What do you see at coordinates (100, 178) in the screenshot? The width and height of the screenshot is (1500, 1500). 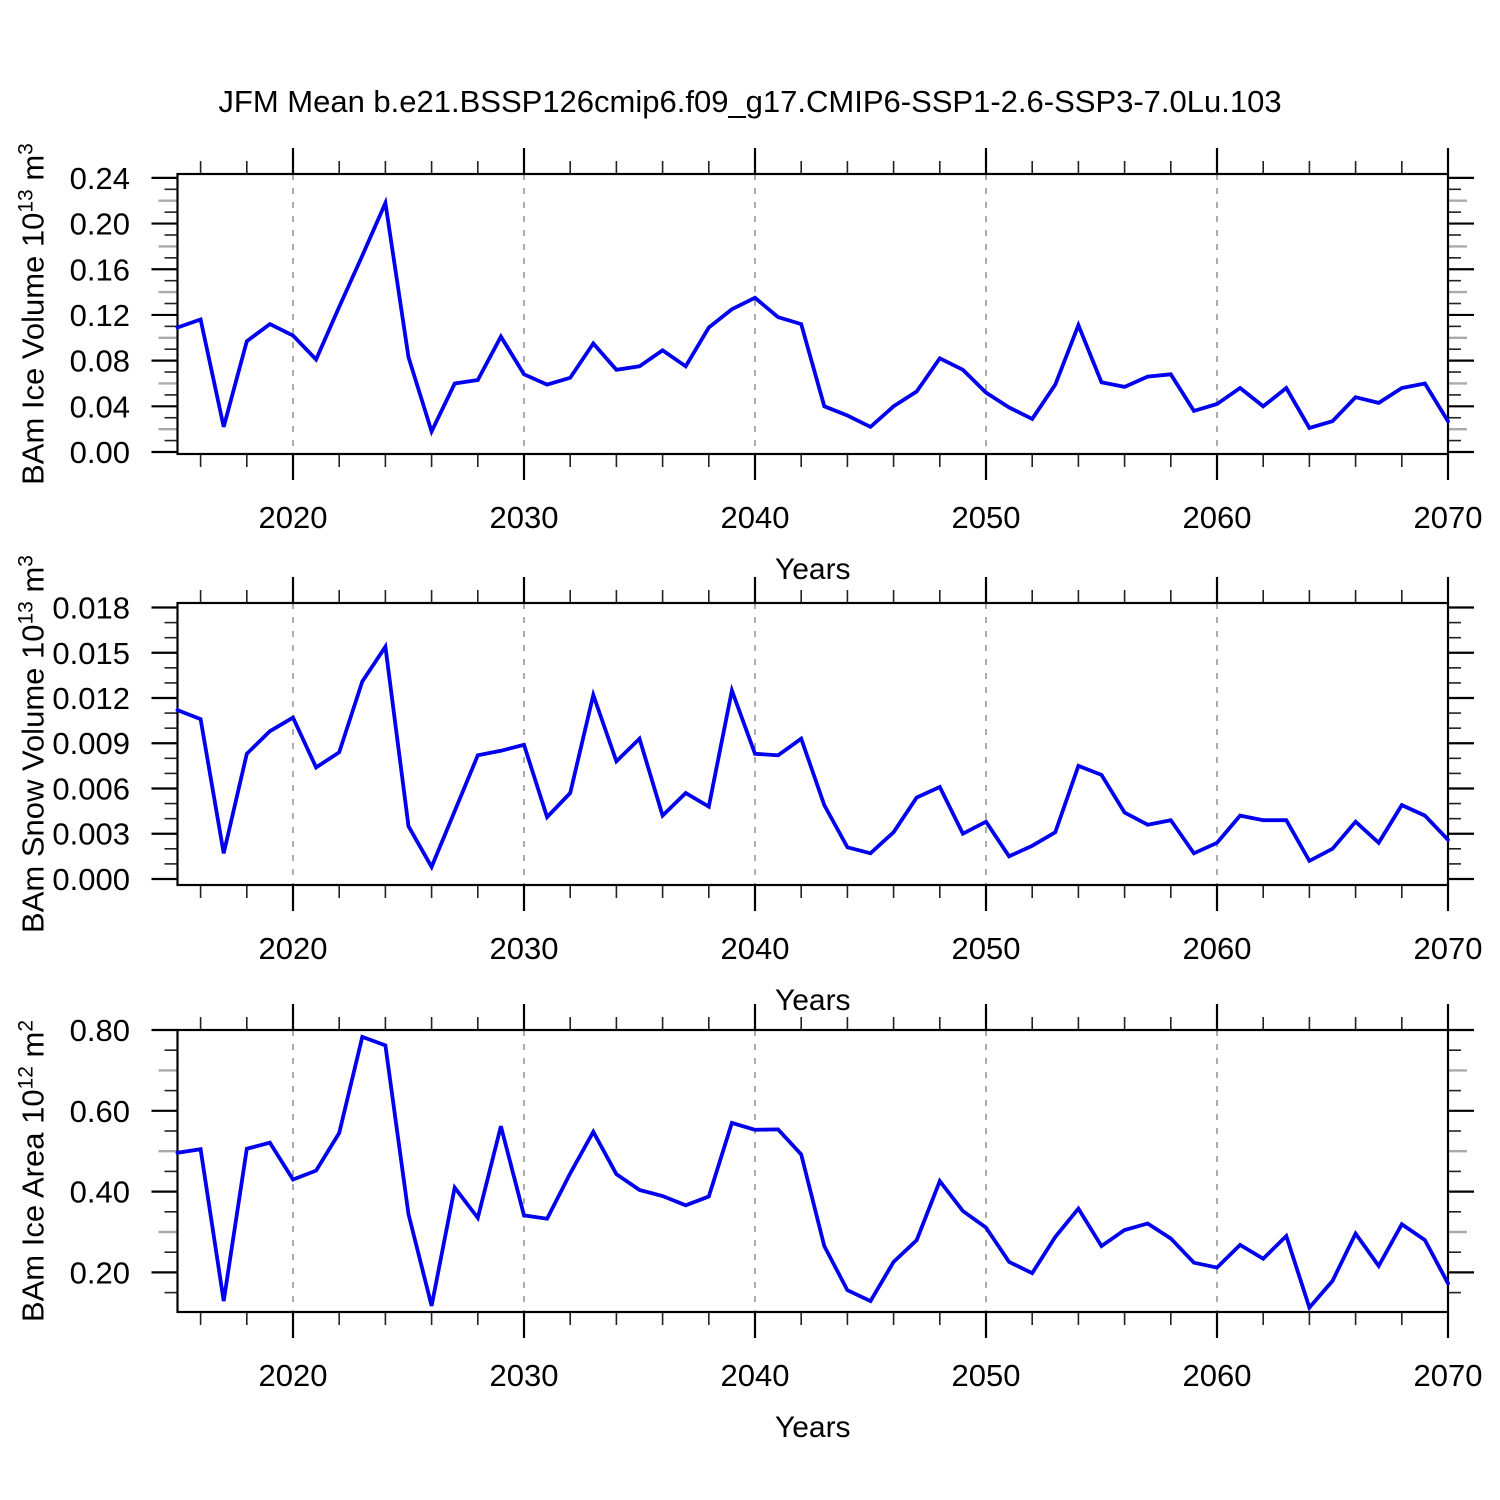 I see `y-tick-label: 0.24` at bounding box center [100, 178].